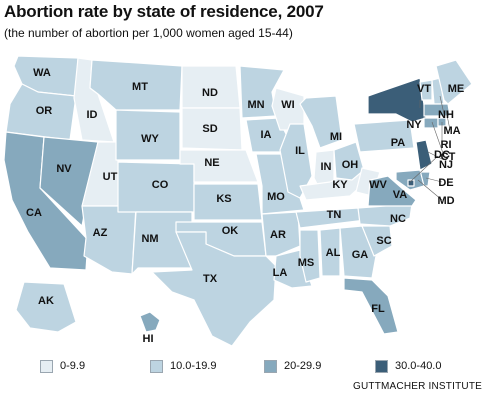  What do you see at coordinates (276, 197) in the screenshot?
I see `state-label-mo: MO` at bounding box center [276, 197].